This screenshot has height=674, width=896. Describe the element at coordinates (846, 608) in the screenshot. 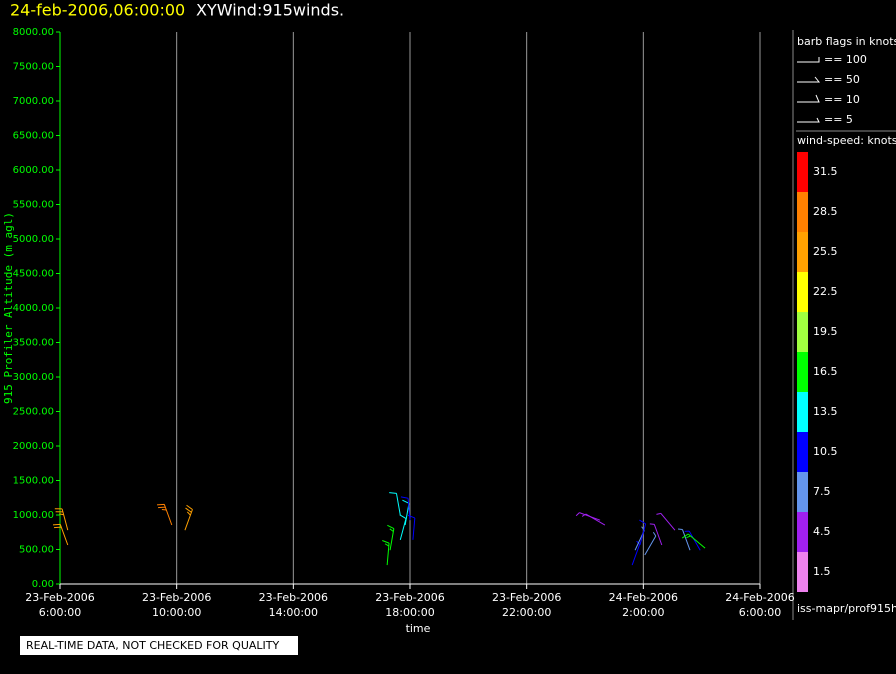

I see `source: iss-mapr/prof915h` at that location.